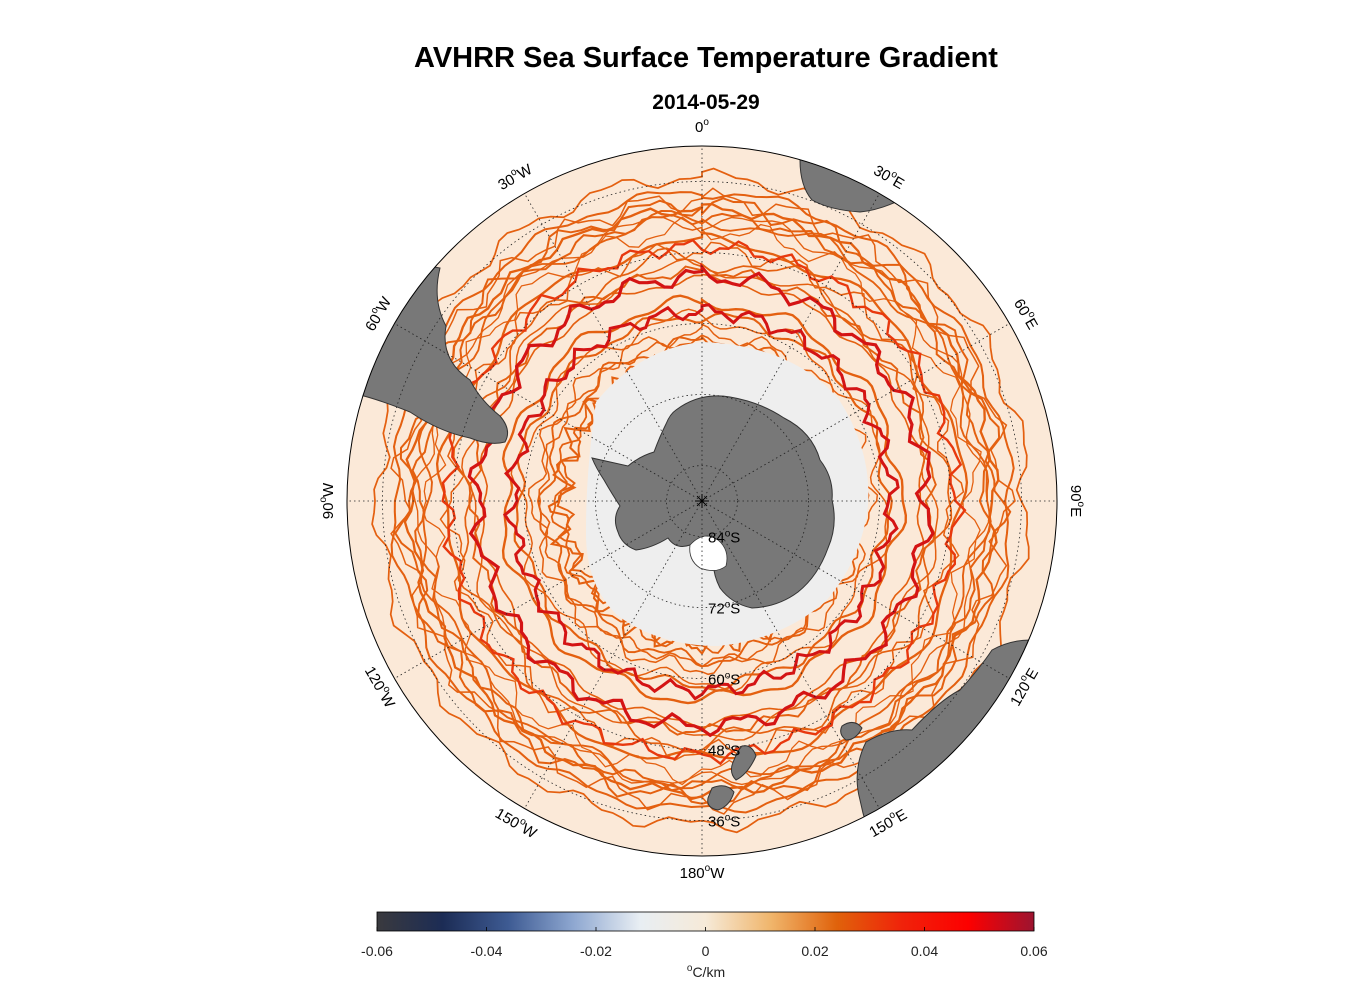  Describe the element at coordinates (706, 58) in the screenshot. I see `chart-title: AVHRR Sea Surface Temperature Gradient` at that location.